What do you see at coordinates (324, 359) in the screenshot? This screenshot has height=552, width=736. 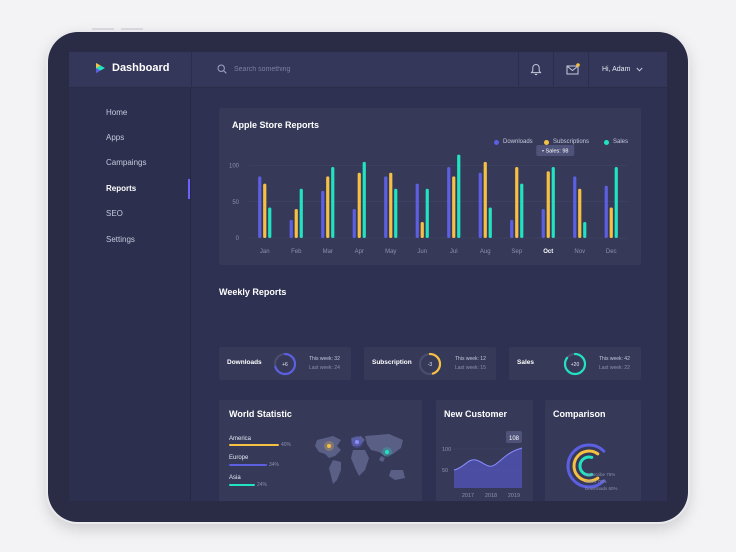 I see `this-week-stat: This week: 32` at bounding box center [324, 359].